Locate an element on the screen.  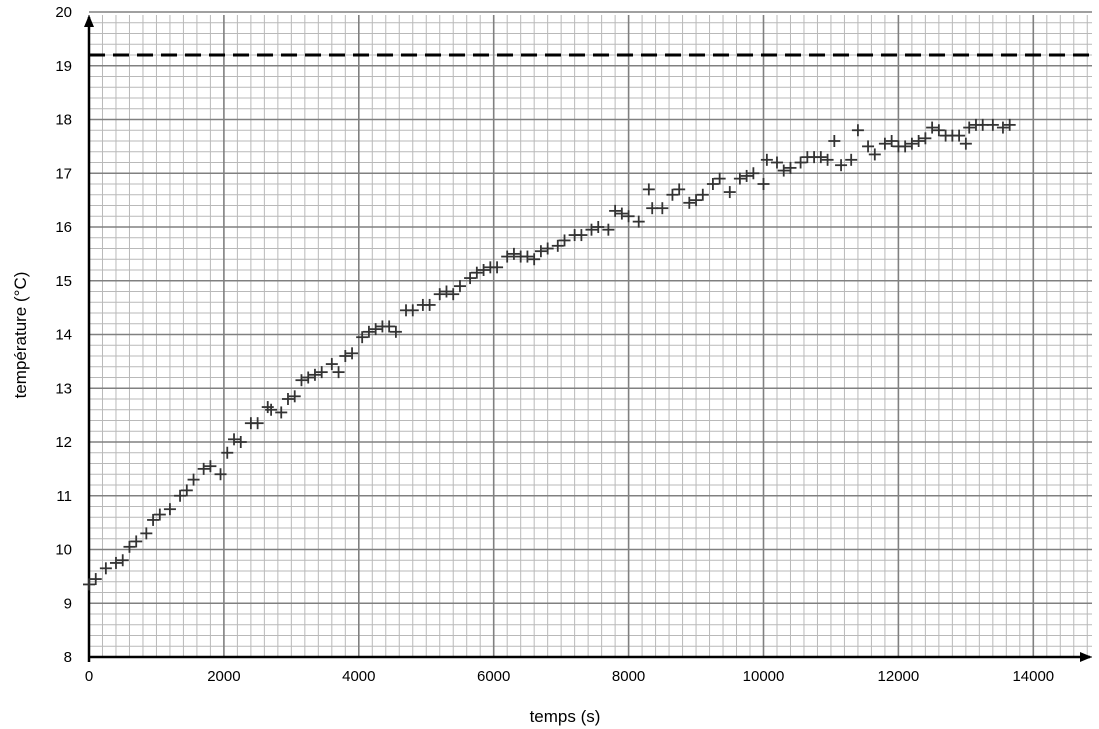
x-axis-label: temps (s) is located at coordinates (565, 716).